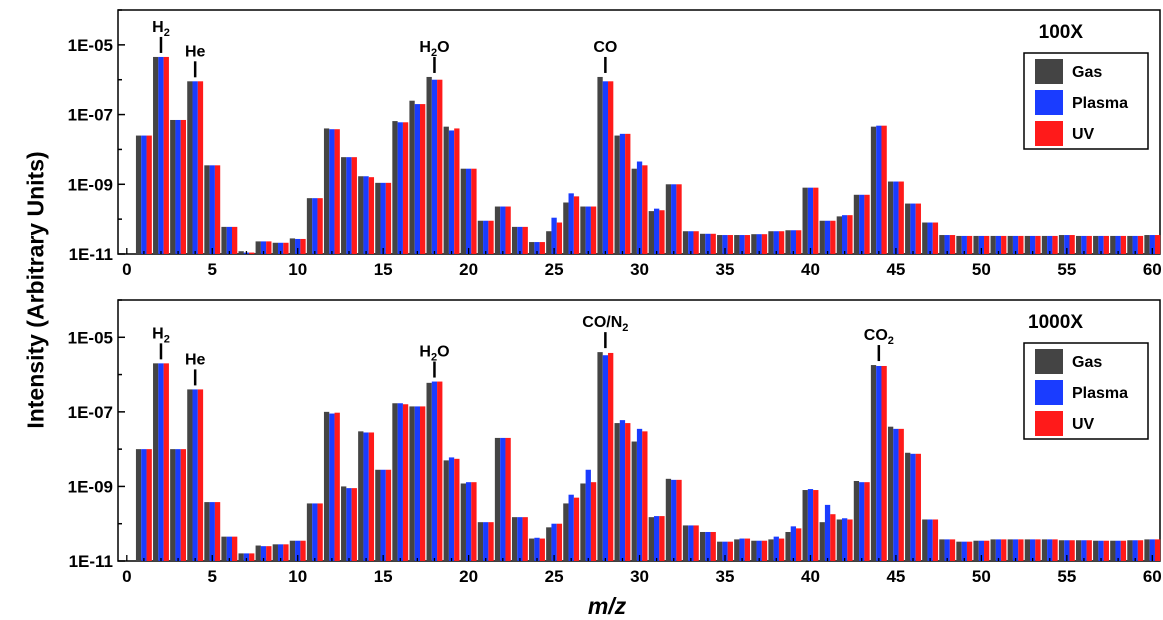 The image size is (1163, 620). I want to click on annotation-label: H2O, so click(434, 354).